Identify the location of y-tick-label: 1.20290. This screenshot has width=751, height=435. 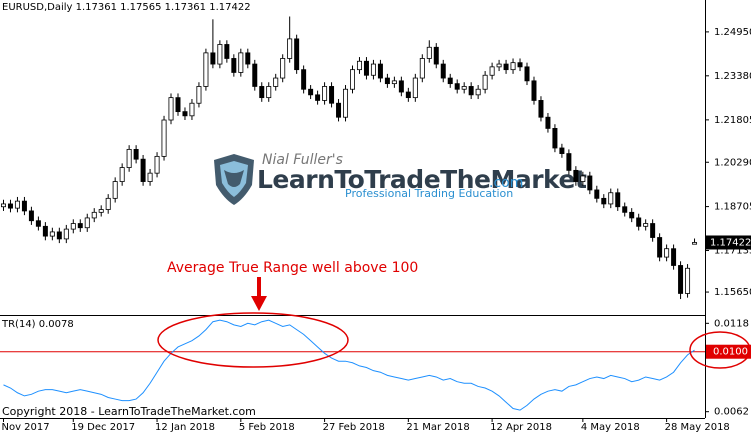
(732, 162).